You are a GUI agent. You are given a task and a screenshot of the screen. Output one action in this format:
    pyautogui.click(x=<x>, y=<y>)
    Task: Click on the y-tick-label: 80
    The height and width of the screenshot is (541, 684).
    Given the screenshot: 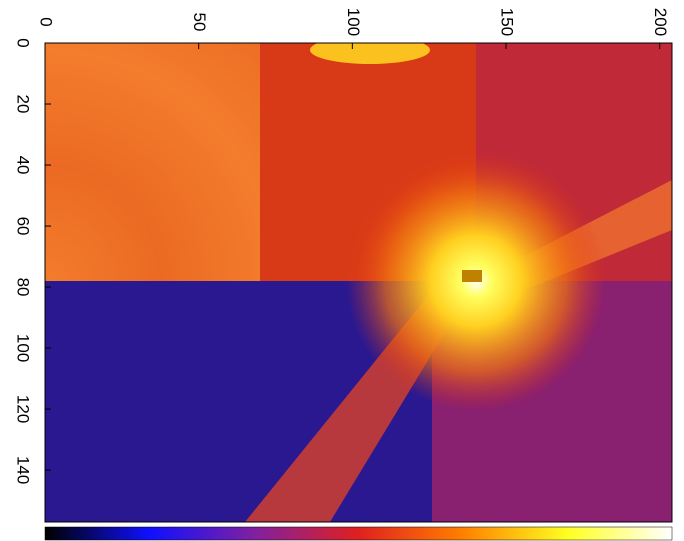 What is the action you would take?
    pyautogui.click(x=23, y=287)
    